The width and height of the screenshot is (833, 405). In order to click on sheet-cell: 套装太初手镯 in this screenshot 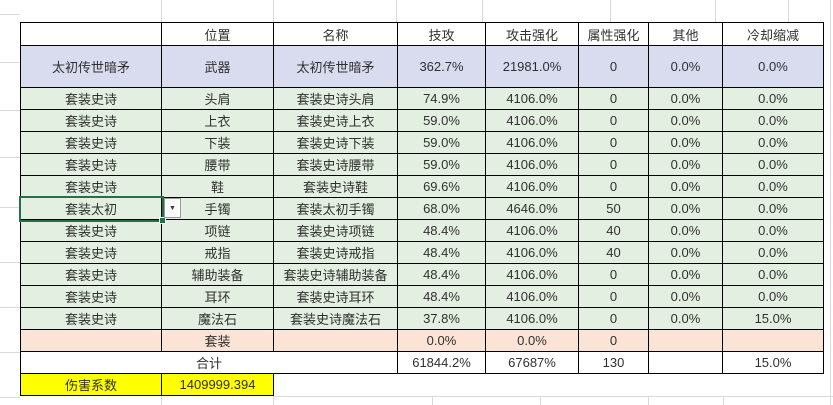, I will do `click(336, 209)`.